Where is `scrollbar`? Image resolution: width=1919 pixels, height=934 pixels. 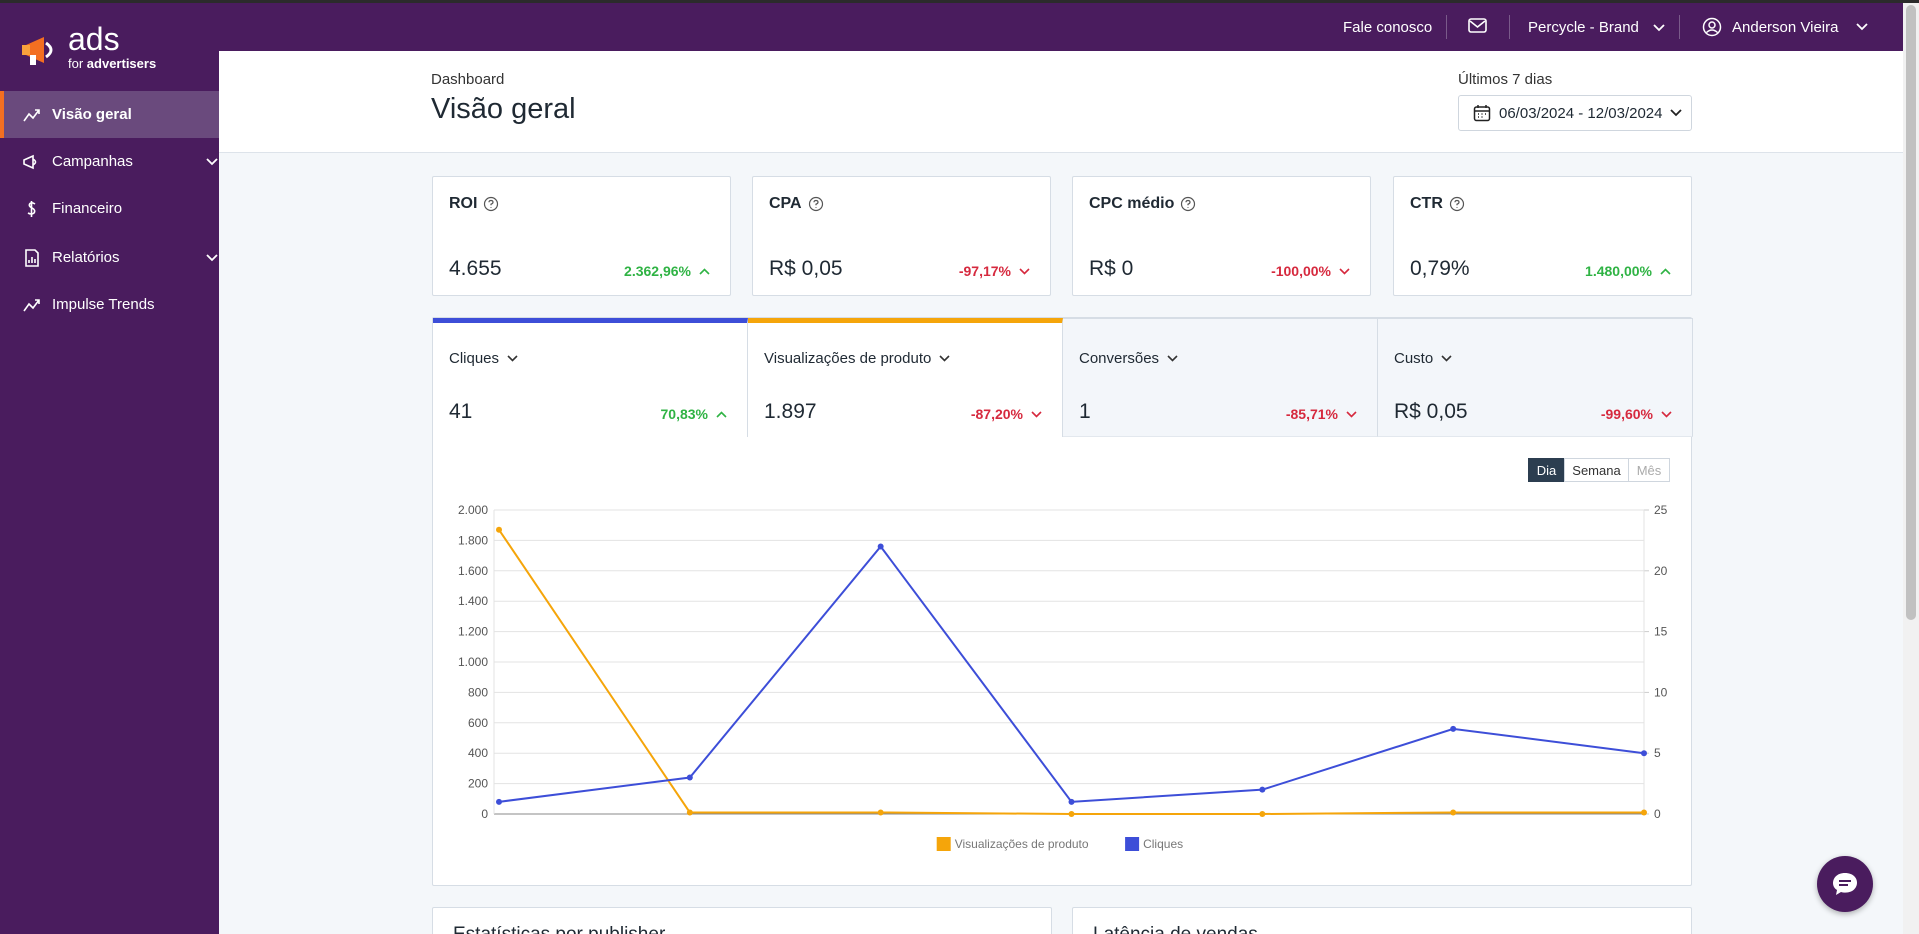
scrollbar is located at coordinates (1911, 468).